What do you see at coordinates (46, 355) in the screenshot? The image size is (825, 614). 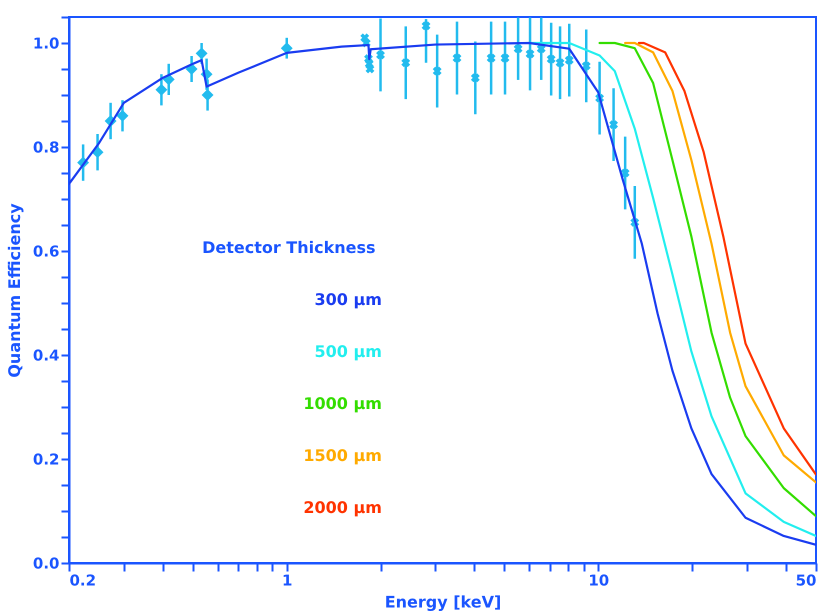 I see `y-tick-label: 0.4` at bounding box center [46, 355].